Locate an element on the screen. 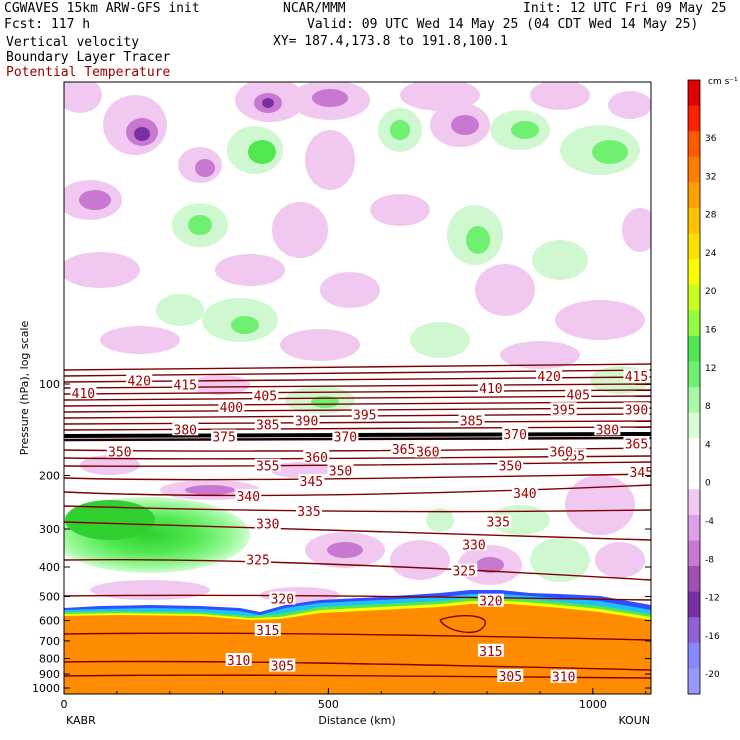 This screenshot has height=740, width=740. colorbar-label: -4 is located at coordinates (709, 522).